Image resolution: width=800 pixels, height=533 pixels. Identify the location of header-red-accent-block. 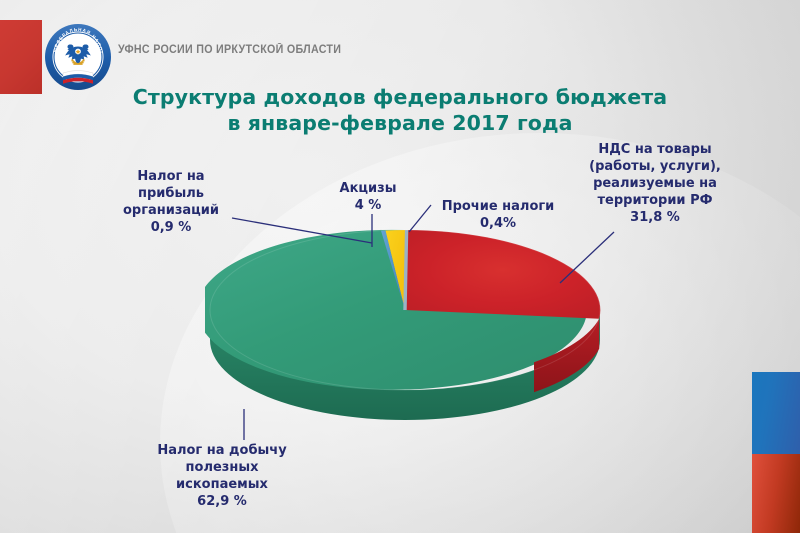
(21, 57).